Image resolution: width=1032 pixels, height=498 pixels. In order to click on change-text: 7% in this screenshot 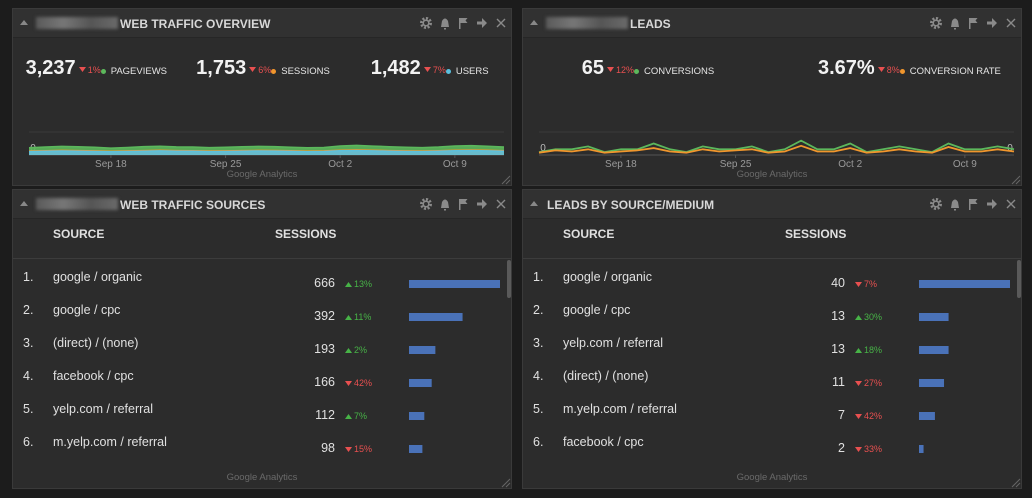, I will do `click(439, 69)`.